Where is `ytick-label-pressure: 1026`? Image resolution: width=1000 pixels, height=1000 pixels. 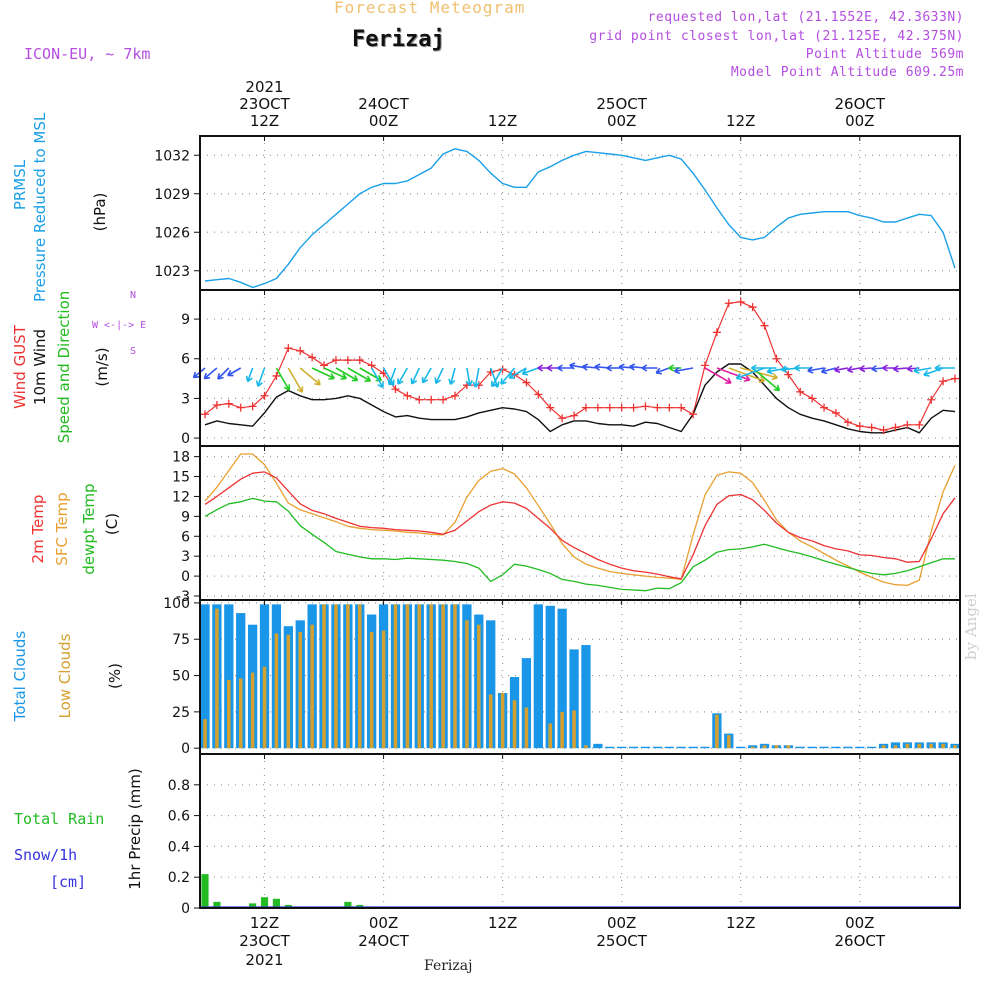
ytick-label-pressure: 1026 is located at coordinates (172, 233).